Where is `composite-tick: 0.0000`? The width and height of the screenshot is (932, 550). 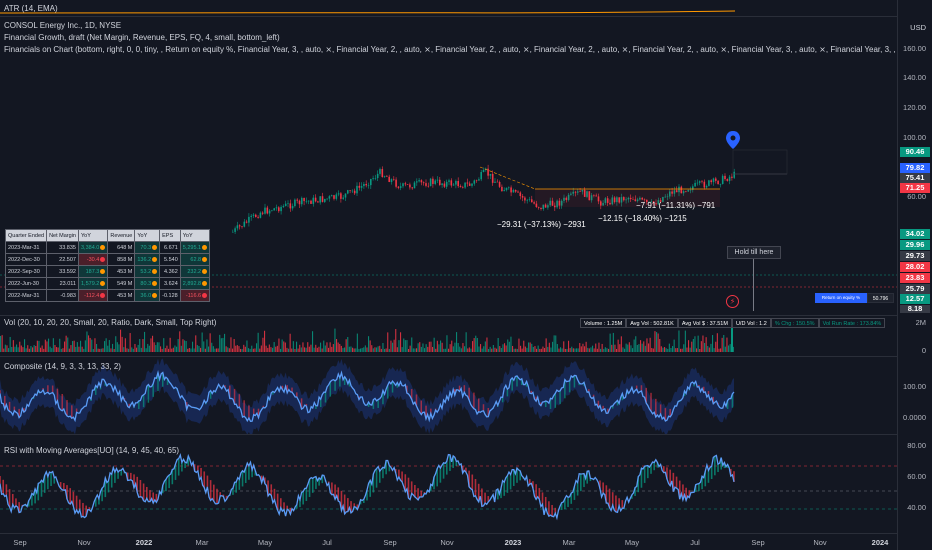 composite-tick: 0.0000 is located at coordinates (914, 417).